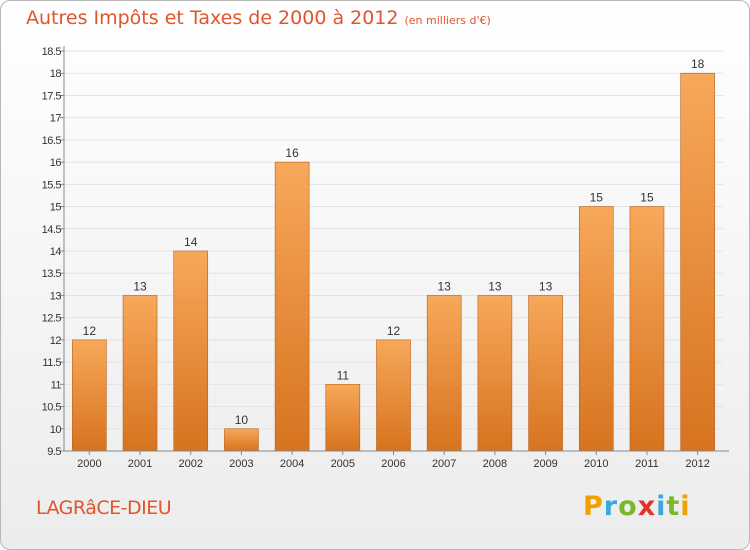  What do you see at coordinates (56, 208) in the screenshot?
I see `y-tick-label: 15` at bounding box center [56, 208].